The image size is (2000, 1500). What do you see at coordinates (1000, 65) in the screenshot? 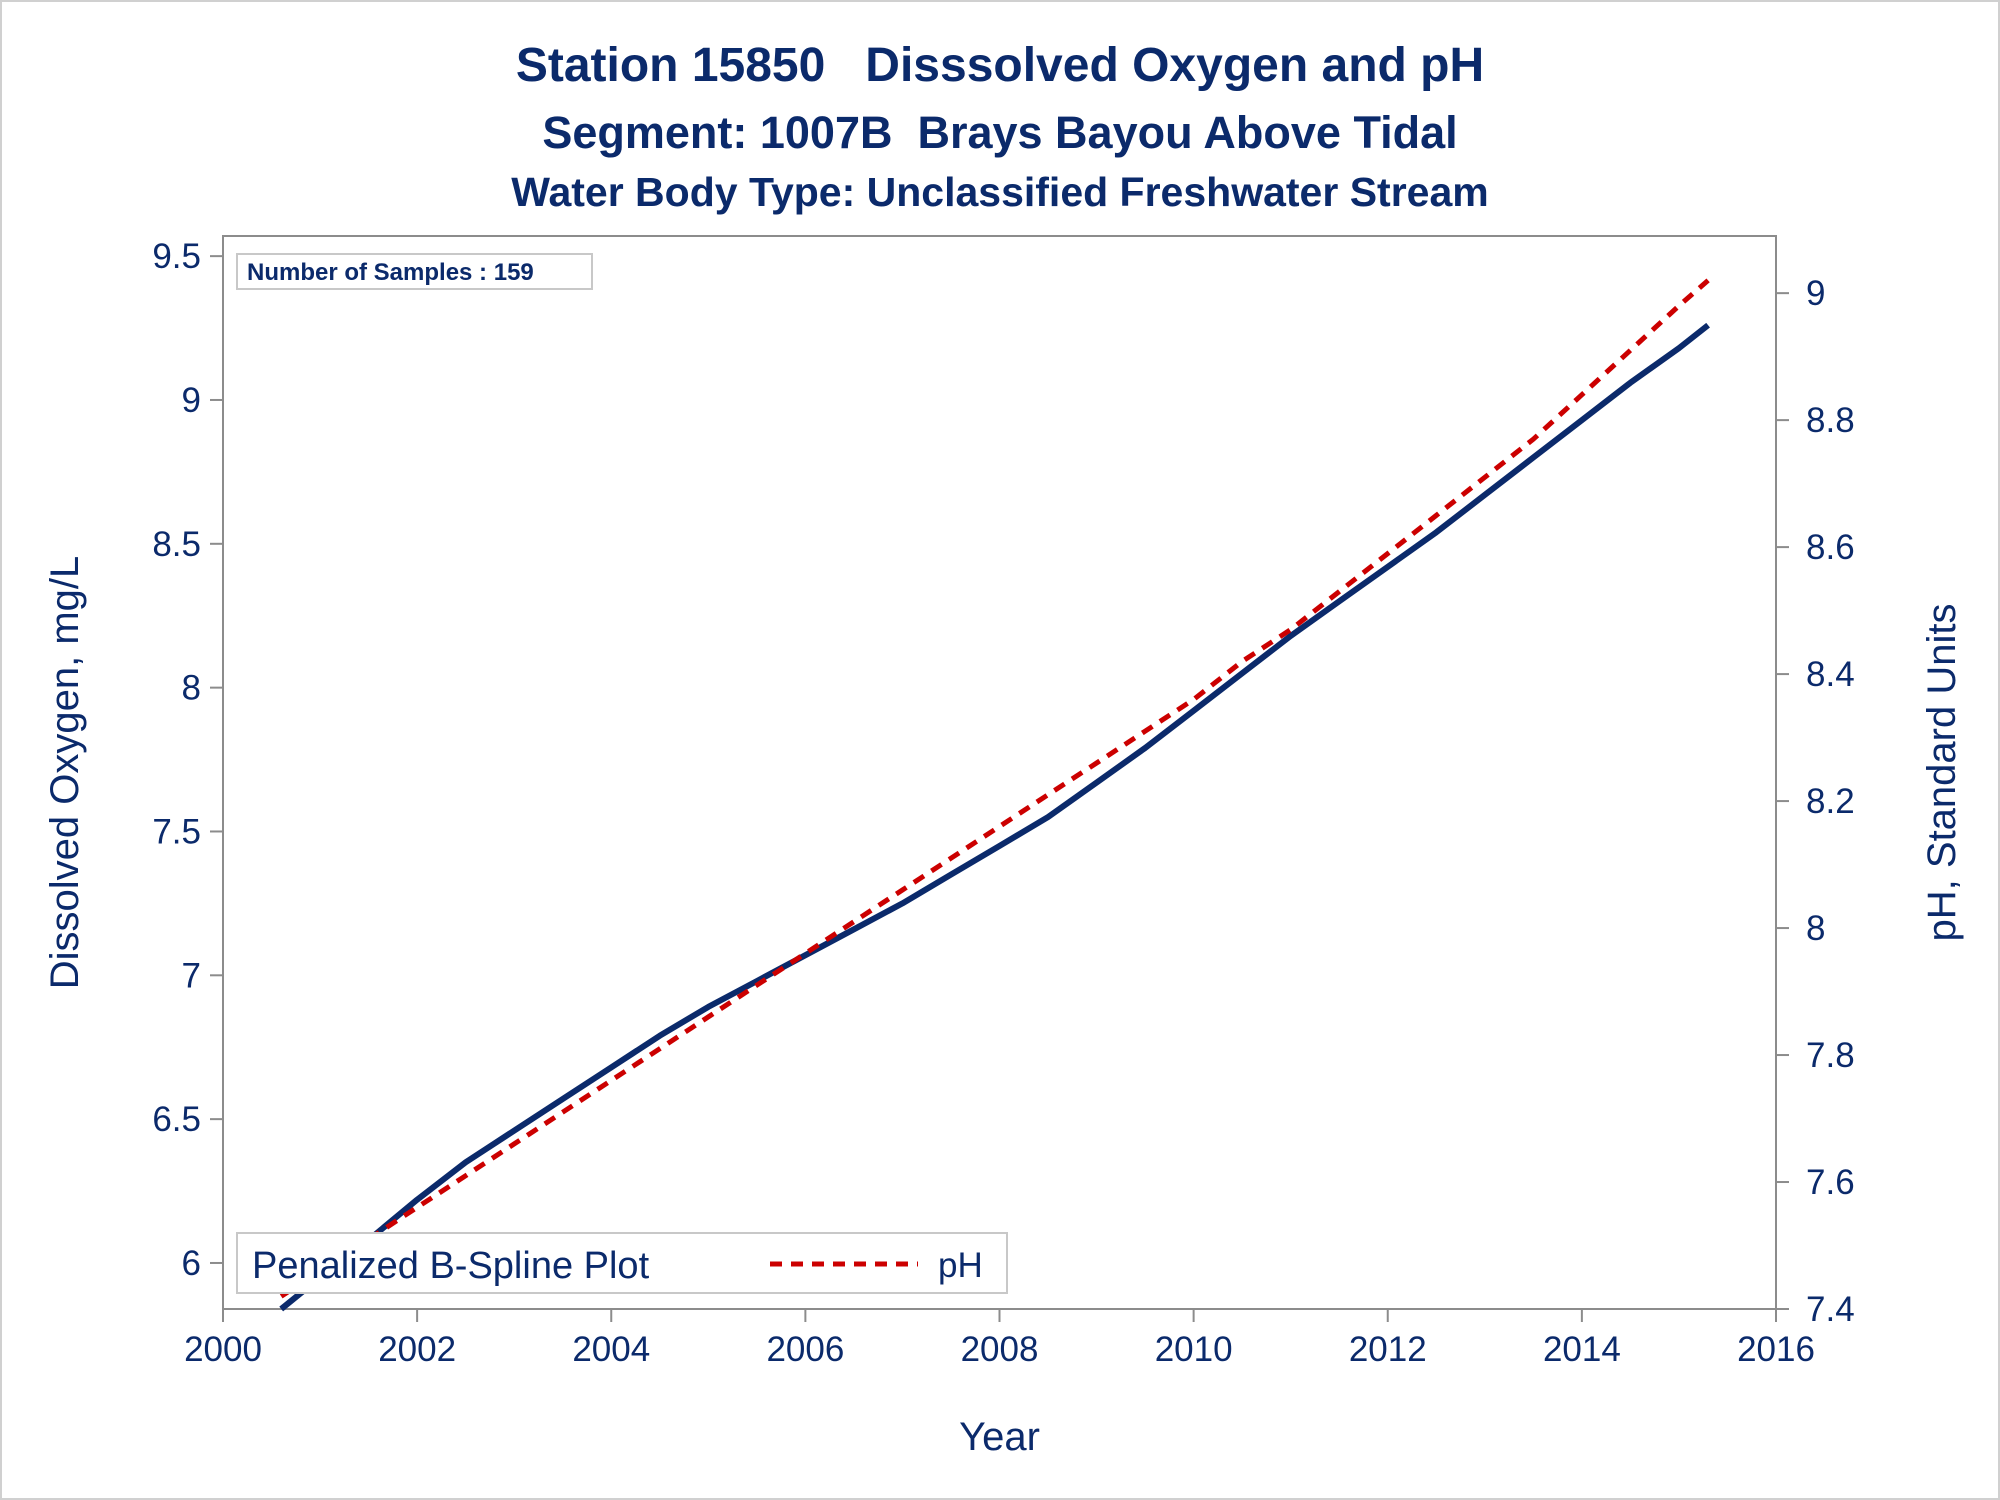
I see `chart-title: Station 15850 Disssolved Oxygen and pH` at bounding box center [1000, 65].